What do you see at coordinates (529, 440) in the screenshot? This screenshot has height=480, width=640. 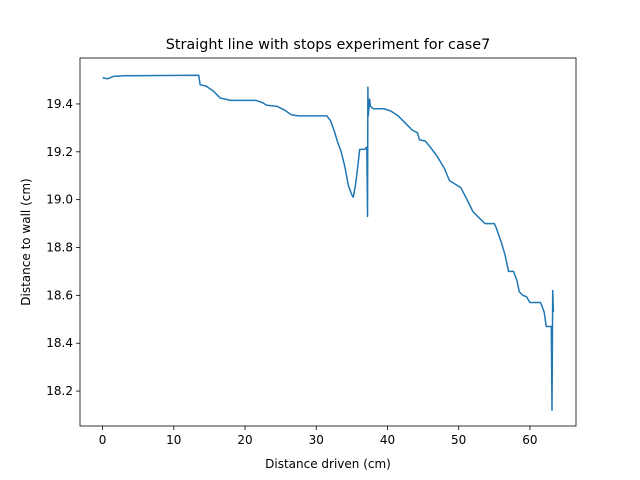 I see `x-tick-label: 60` at bounding box center [529, 440].